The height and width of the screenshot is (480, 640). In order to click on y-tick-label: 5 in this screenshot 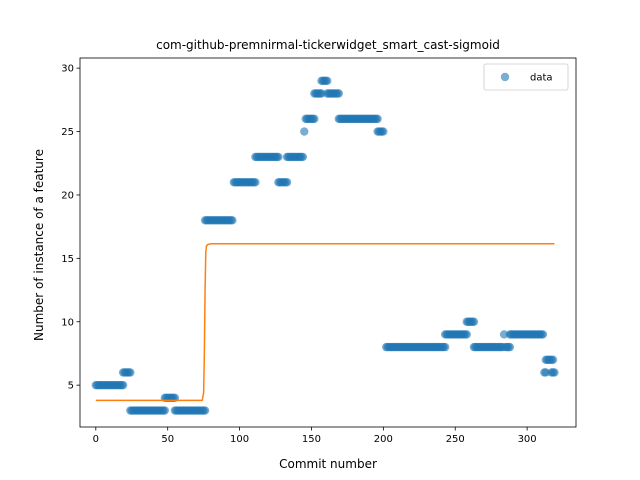, I will do `click(71, 386)`.